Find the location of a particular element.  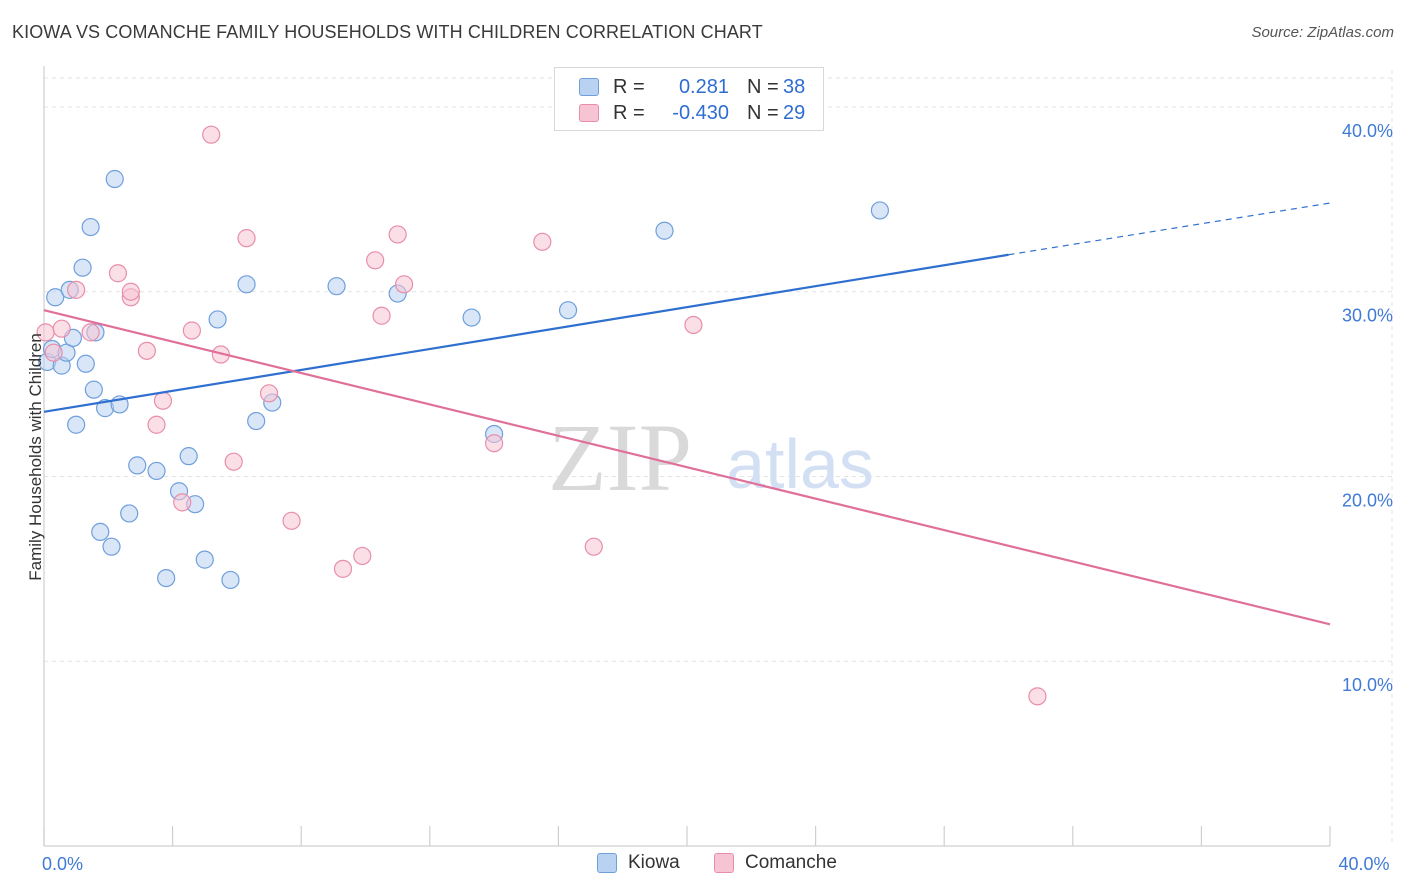

series-legend: Kiowa Comanche is located at coordinates (703, 864).